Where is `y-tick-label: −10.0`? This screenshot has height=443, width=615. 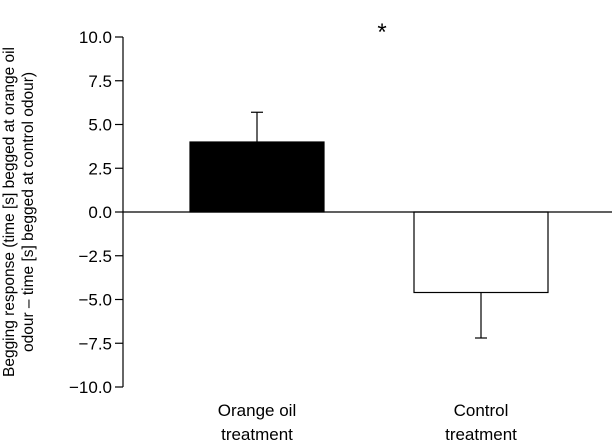
y-tick-label: −10.0 is located at coordinates (90, 387).